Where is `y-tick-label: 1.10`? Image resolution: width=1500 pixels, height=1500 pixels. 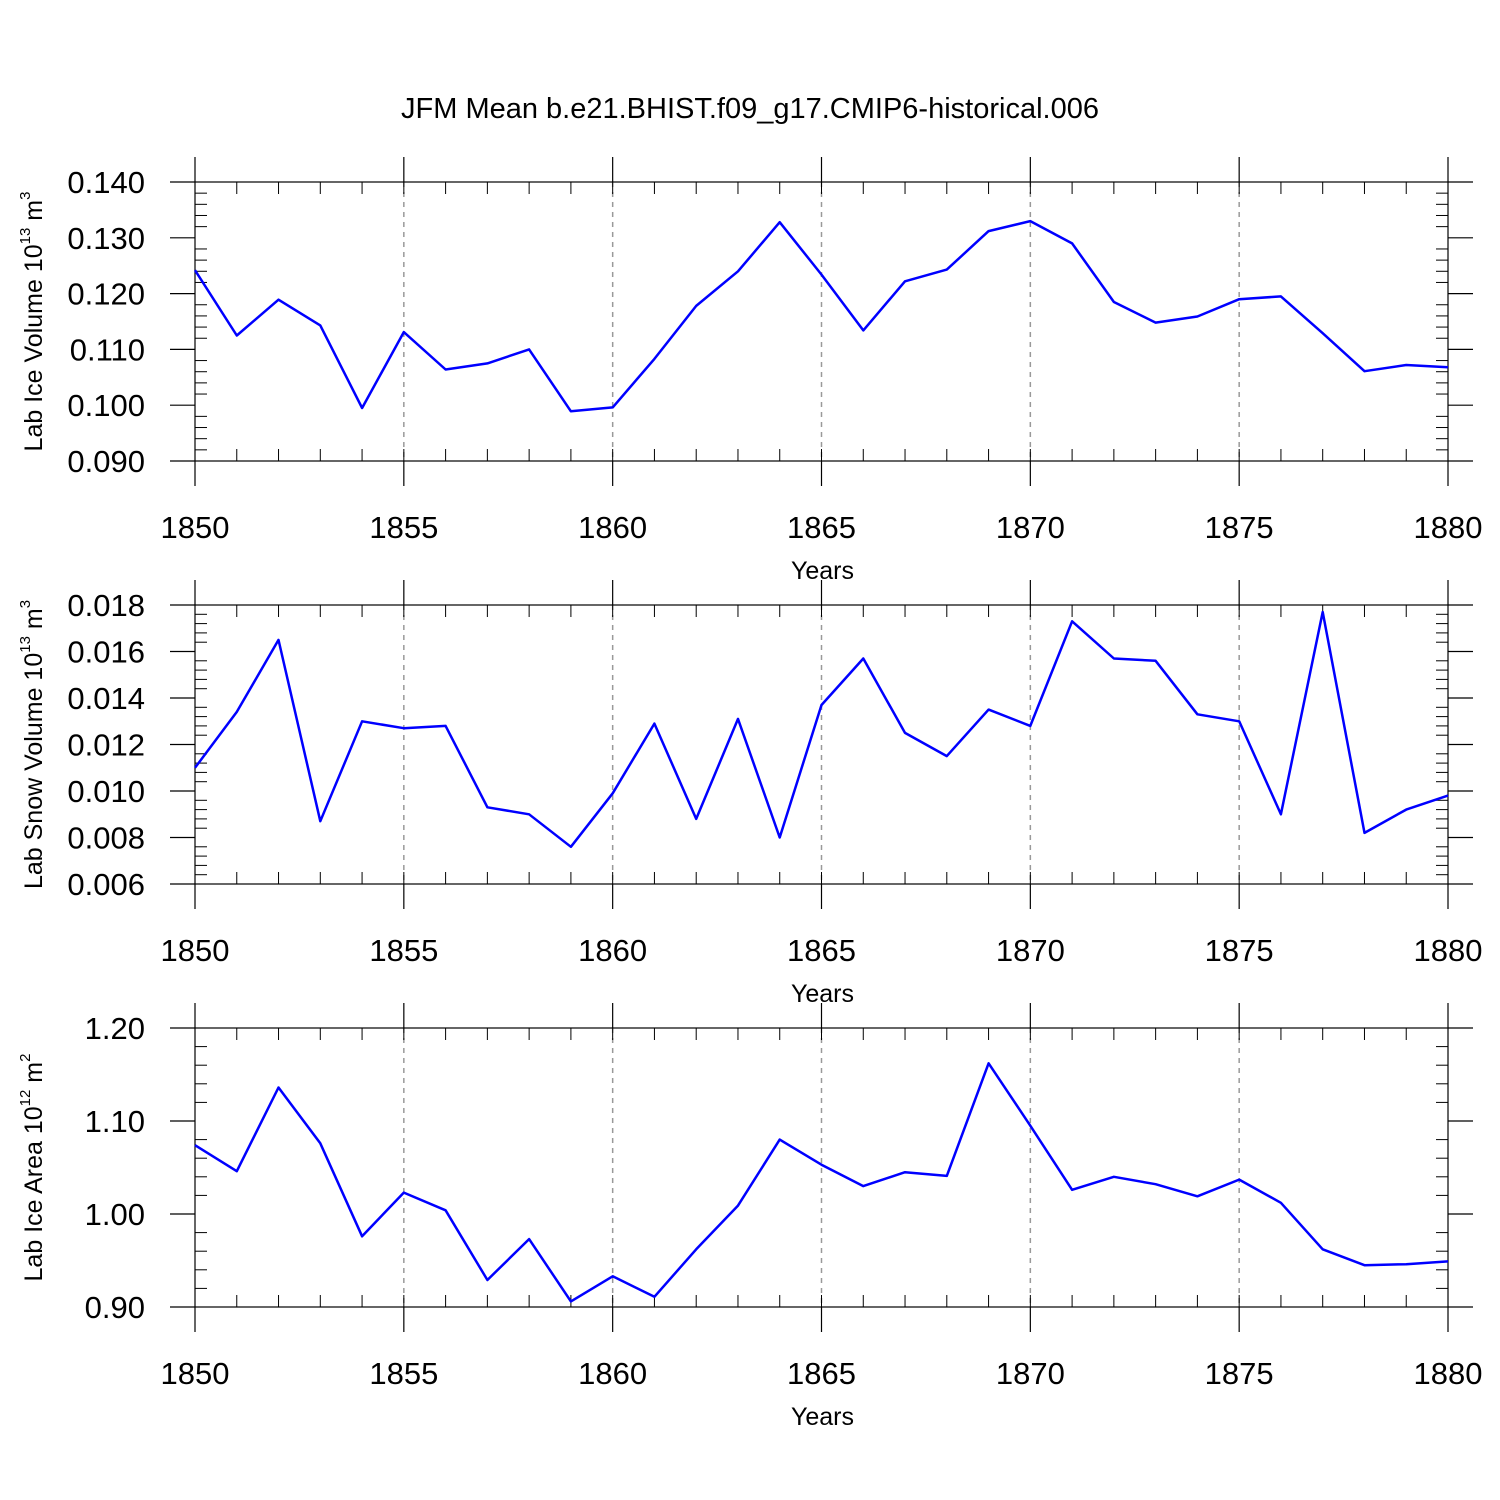
y-tick-label: 1.10 is located at coordinates (115, 1121).